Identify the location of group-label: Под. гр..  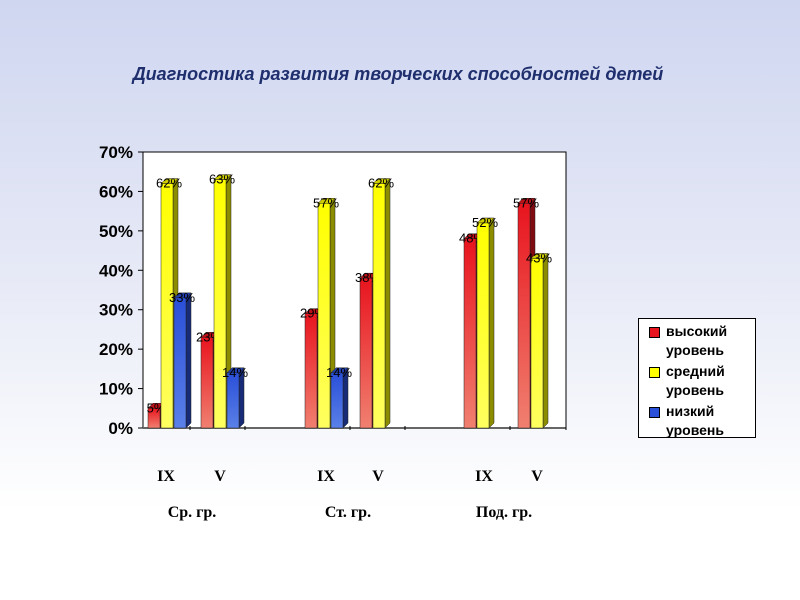
(504, 512).